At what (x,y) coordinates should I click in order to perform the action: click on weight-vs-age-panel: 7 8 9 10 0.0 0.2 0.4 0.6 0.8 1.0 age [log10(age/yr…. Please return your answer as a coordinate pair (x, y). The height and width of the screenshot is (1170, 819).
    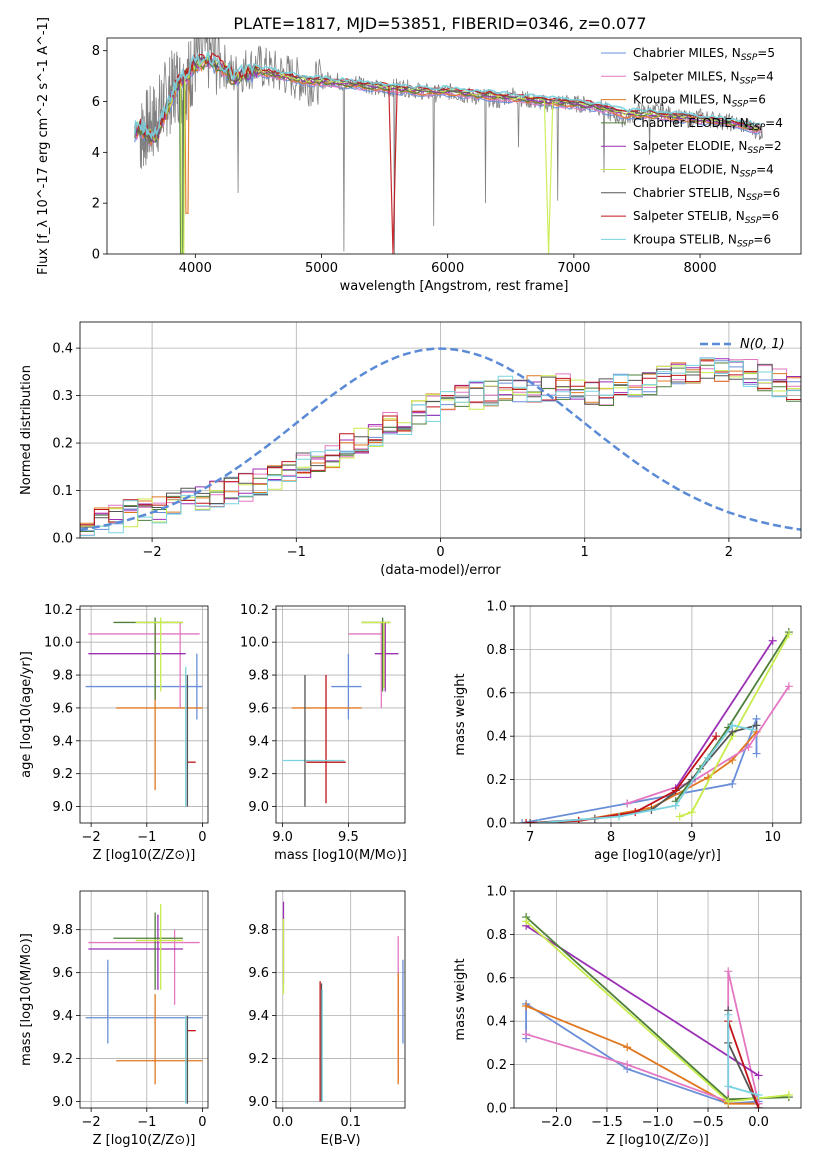
    Looking at the image, I should click on (627, 731).